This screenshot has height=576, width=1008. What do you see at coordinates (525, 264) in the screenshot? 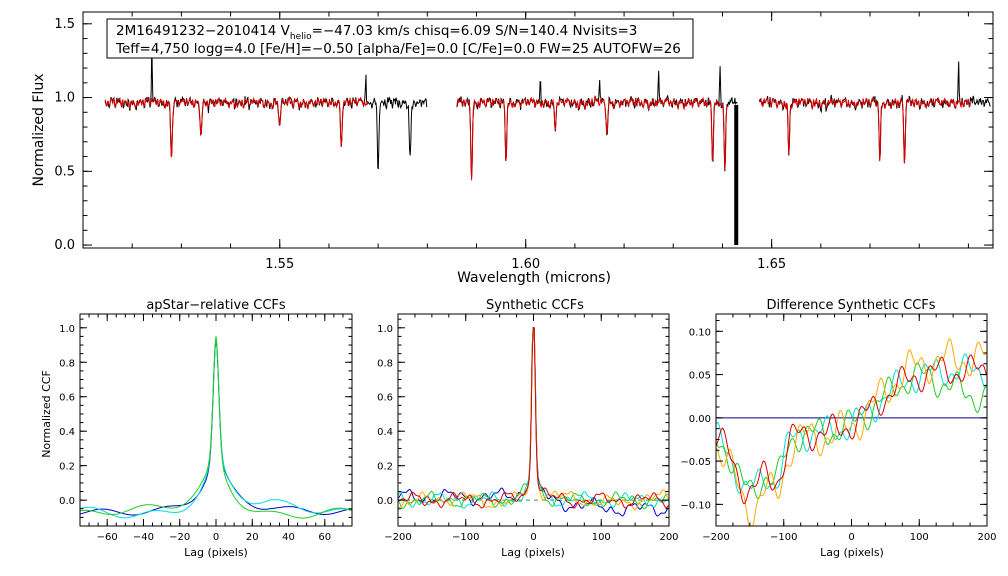
I see `x-tick-label: 1.60` at bounding box center [525, 264].